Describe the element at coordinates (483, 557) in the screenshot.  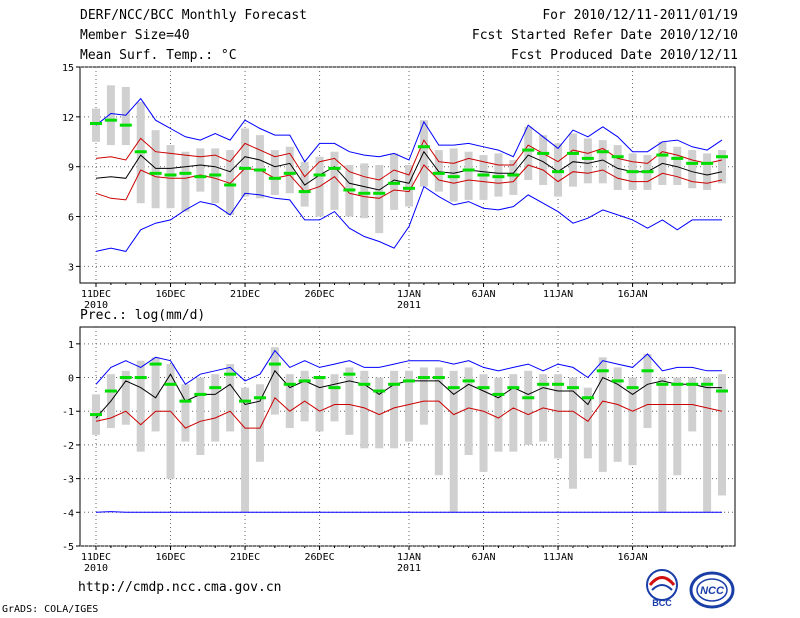
I see `precip-xtick-label: 6JAN` at that location.